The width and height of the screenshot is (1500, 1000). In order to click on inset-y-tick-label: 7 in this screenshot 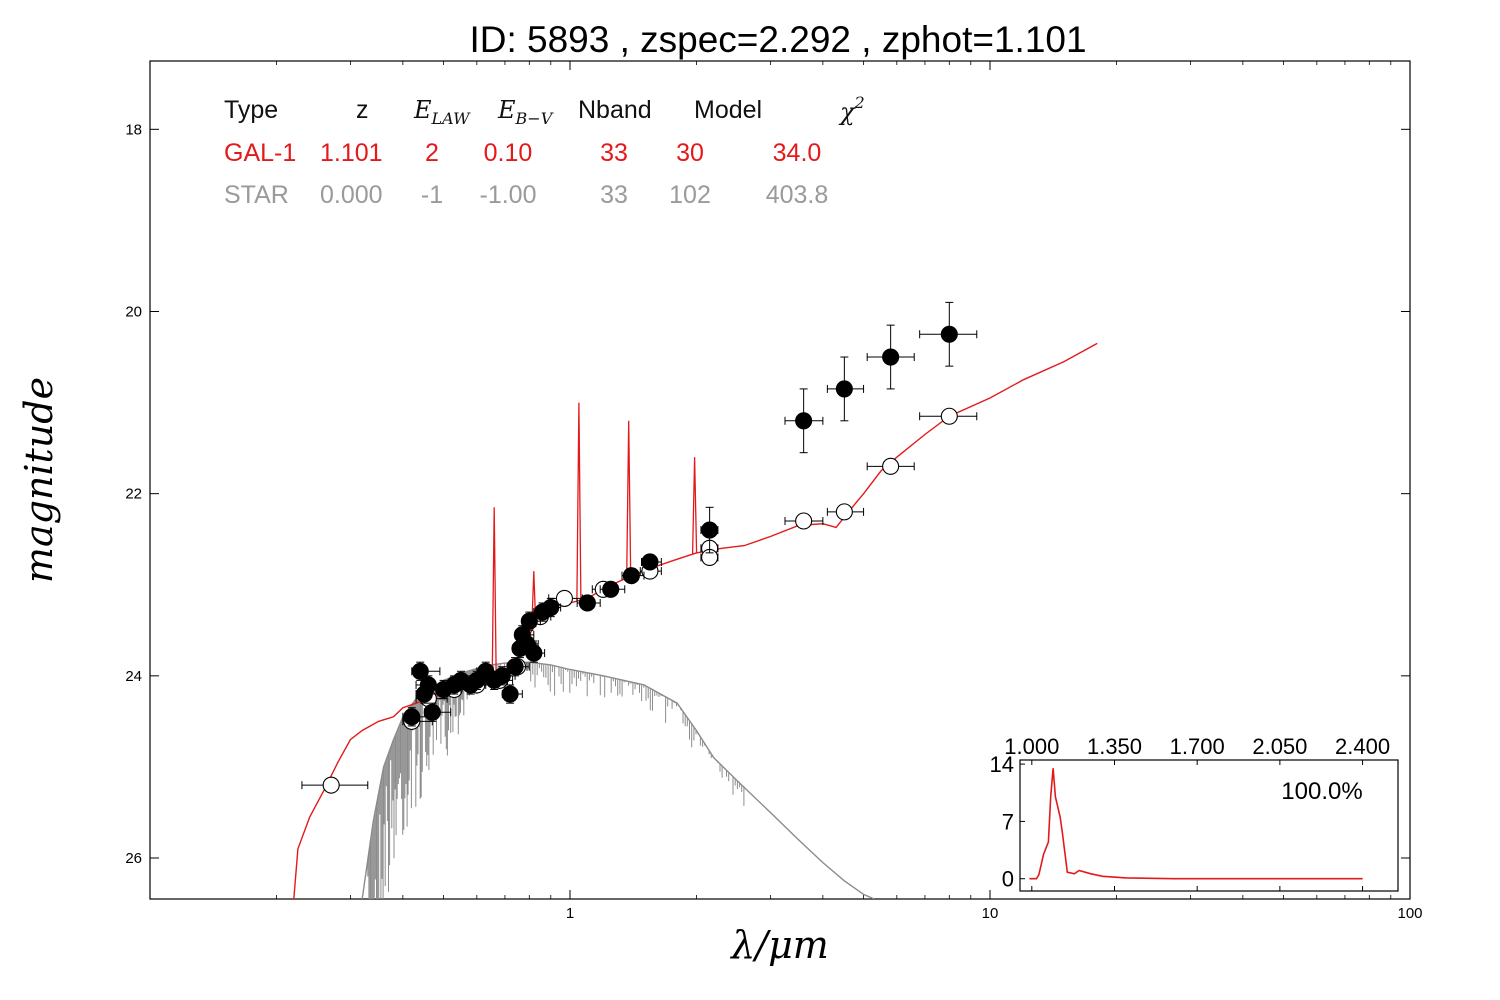, I will do `click(1008, 821)`.